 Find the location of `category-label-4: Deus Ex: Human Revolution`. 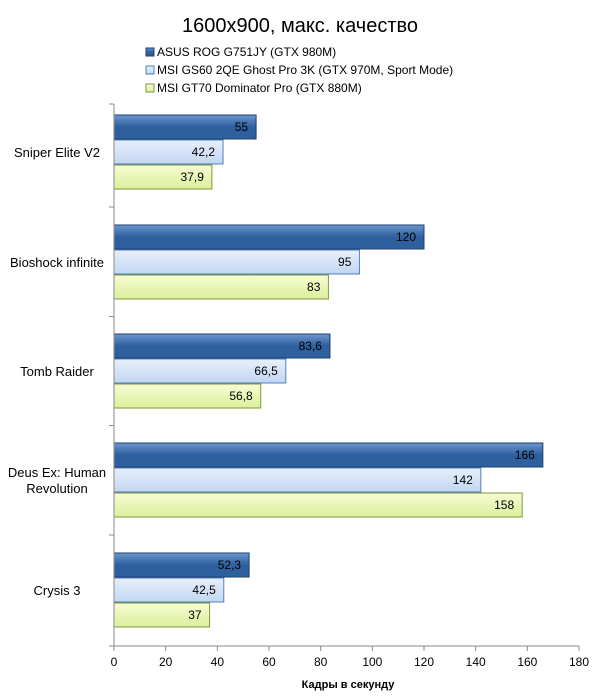

category-label-4: Deus Ex: Human Revolution is located at coordinates (57, 480).